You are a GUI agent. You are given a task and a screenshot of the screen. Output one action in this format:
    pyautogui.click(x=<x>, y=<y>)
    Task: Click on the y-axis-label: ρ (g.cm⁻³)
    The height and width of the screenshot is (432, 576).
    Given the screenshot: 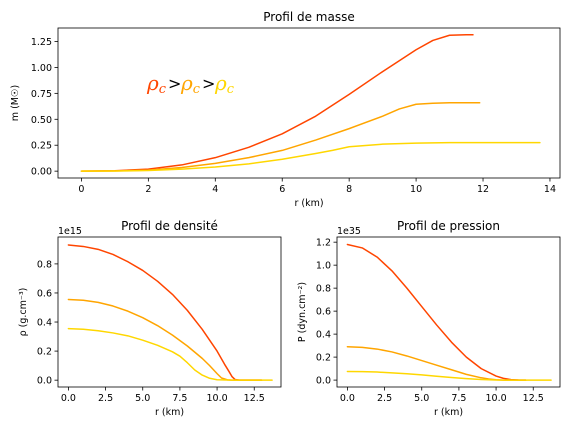 What is the action you would take?
    pyautogui.click(x=23, y=312)
    